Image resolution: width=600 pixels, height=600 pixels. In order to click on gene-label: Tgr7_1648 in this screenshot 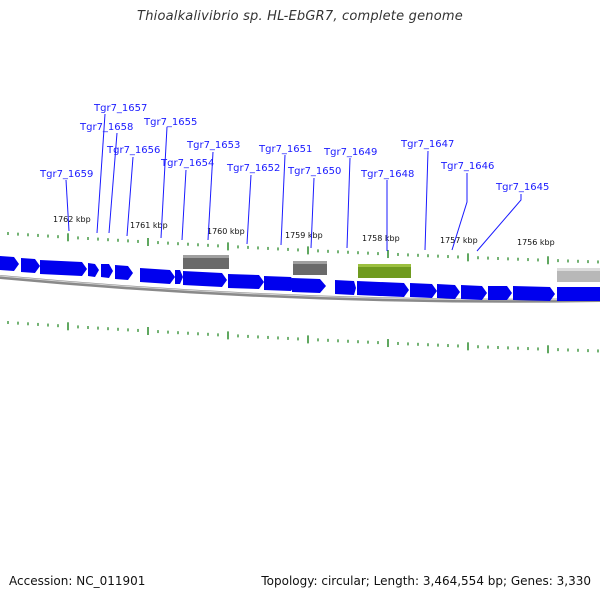, I will do `click(387, 174)`.